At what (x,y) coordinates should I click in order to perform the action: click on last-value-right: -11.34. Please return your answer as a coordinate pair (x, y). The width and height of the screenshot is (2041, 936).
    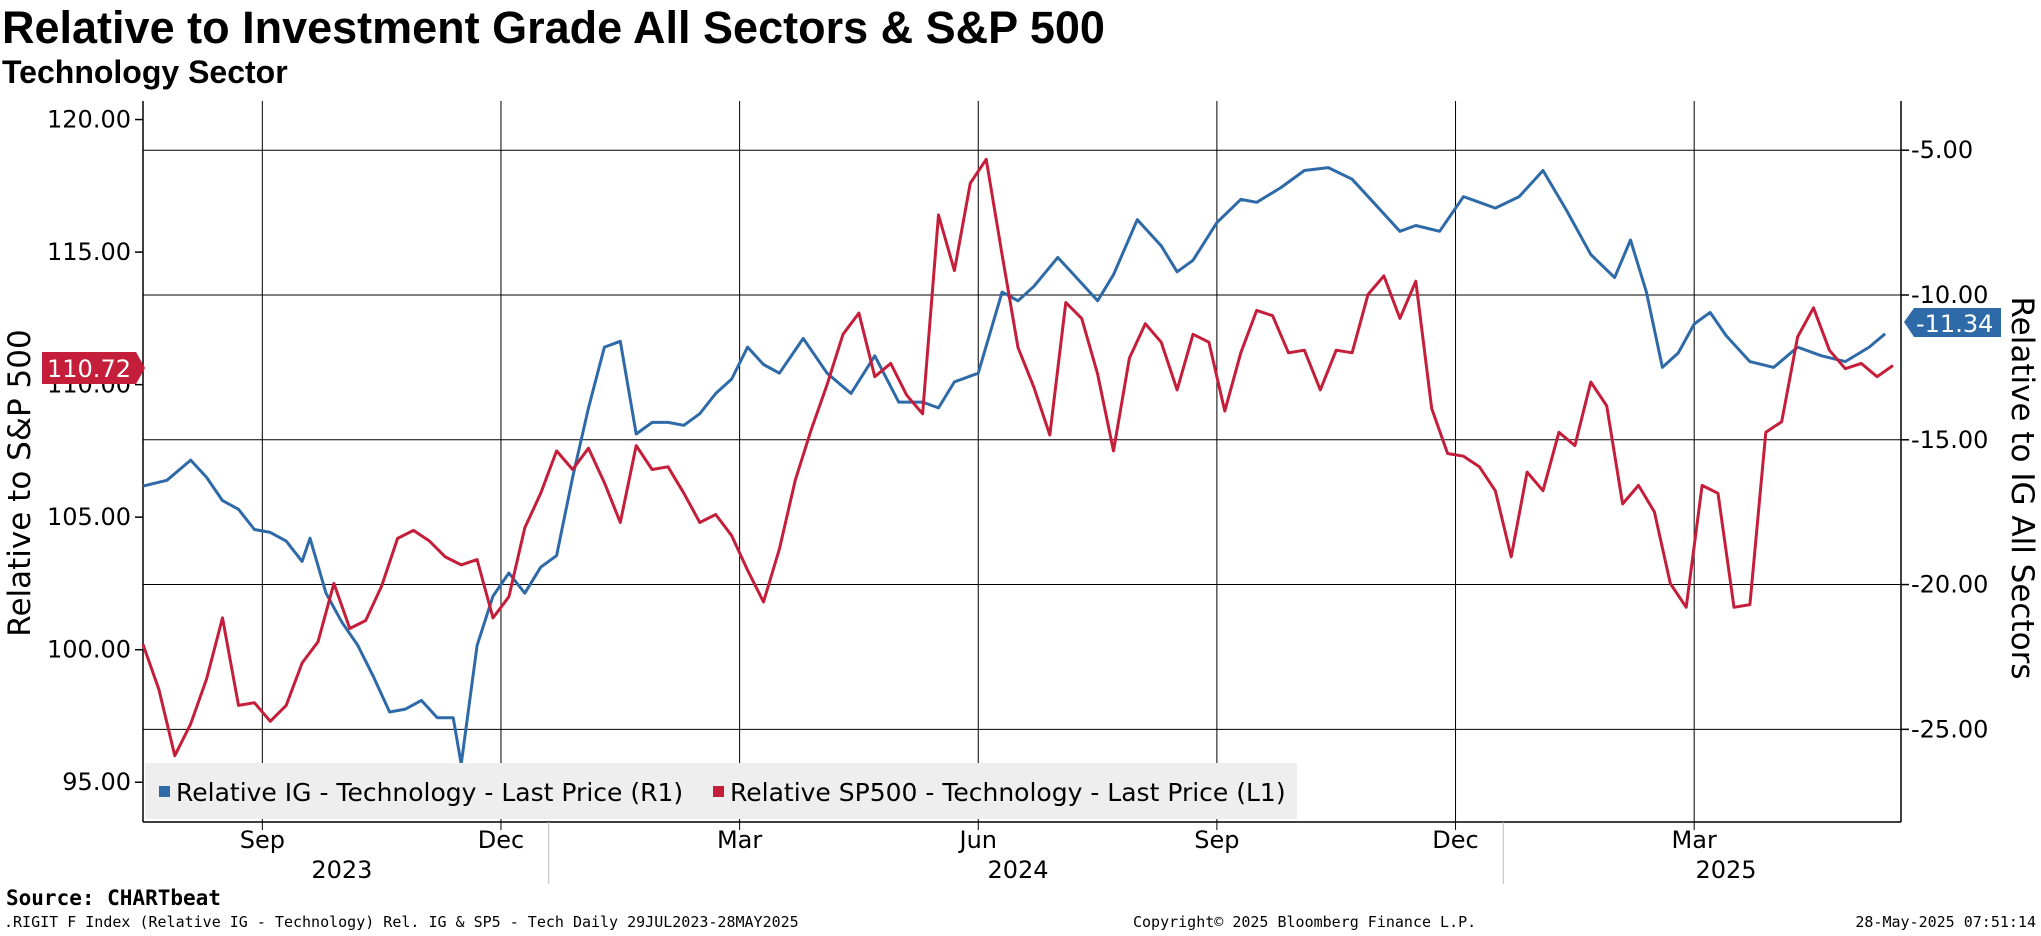
    Looking at the image, I should click on (1954, 324).